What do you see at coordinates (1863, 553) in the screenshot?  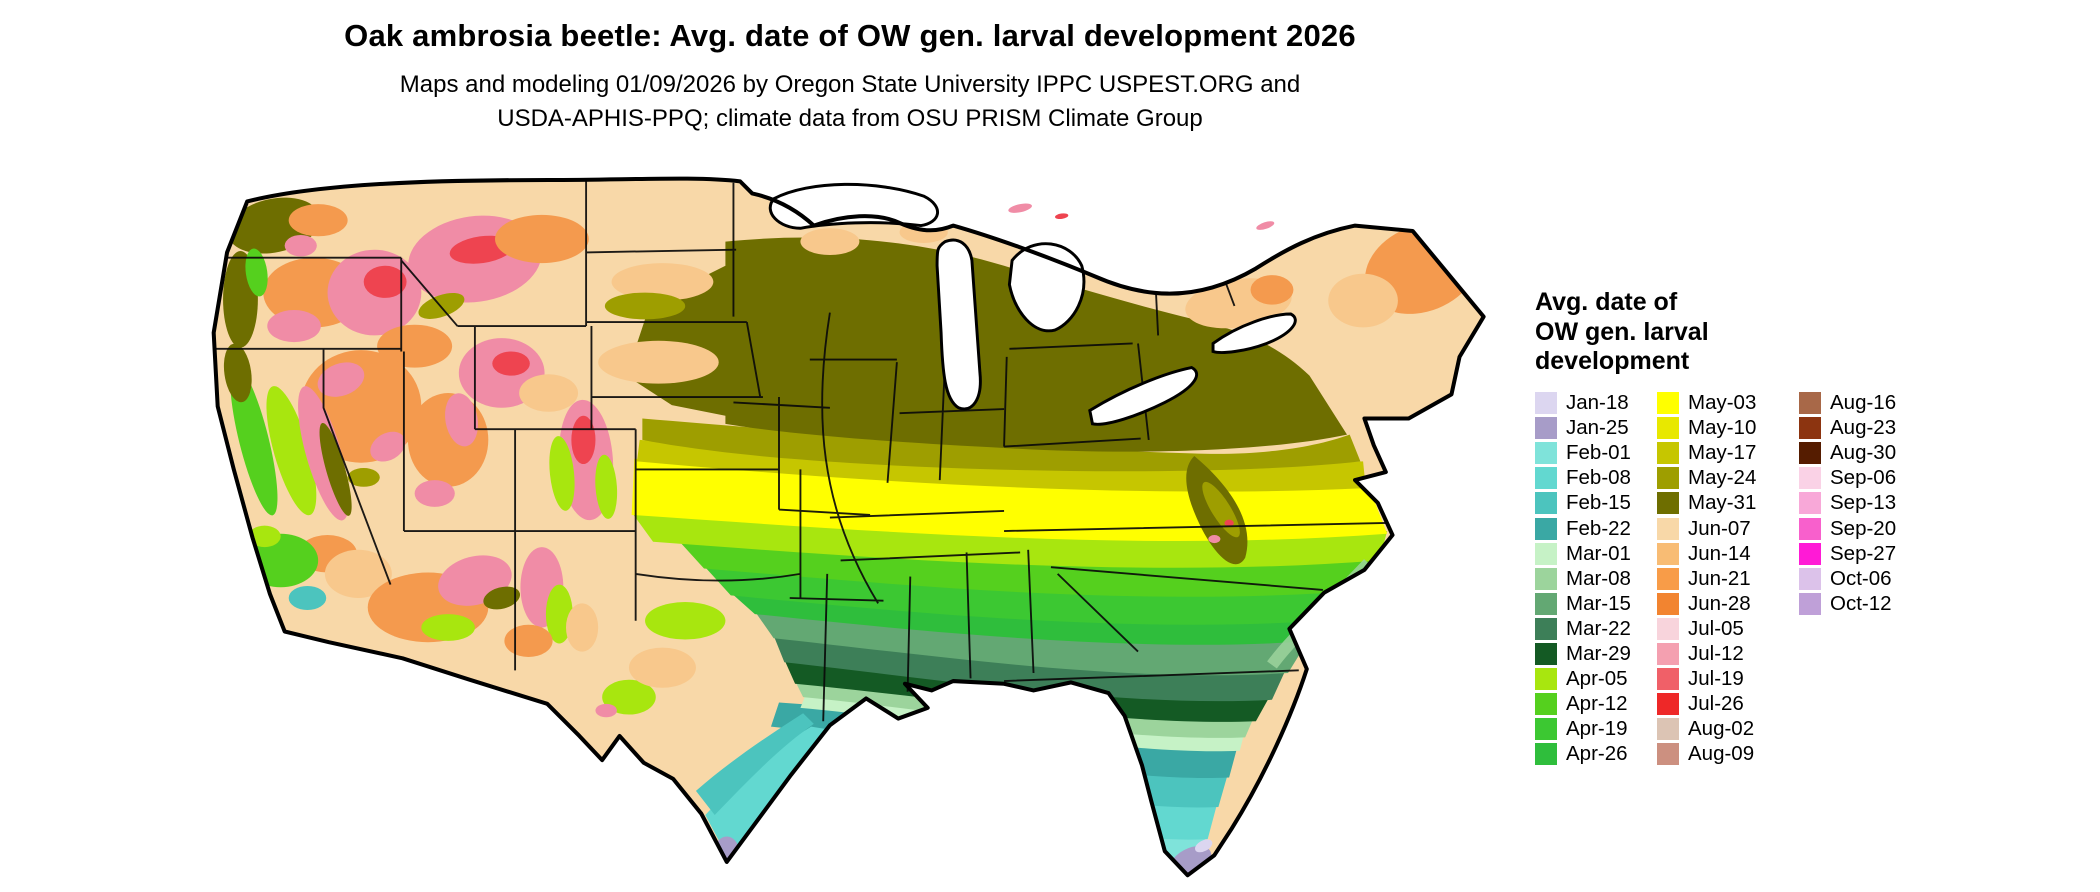 I see `legend-label: Sep-27` at bounding box center [1863, 553].